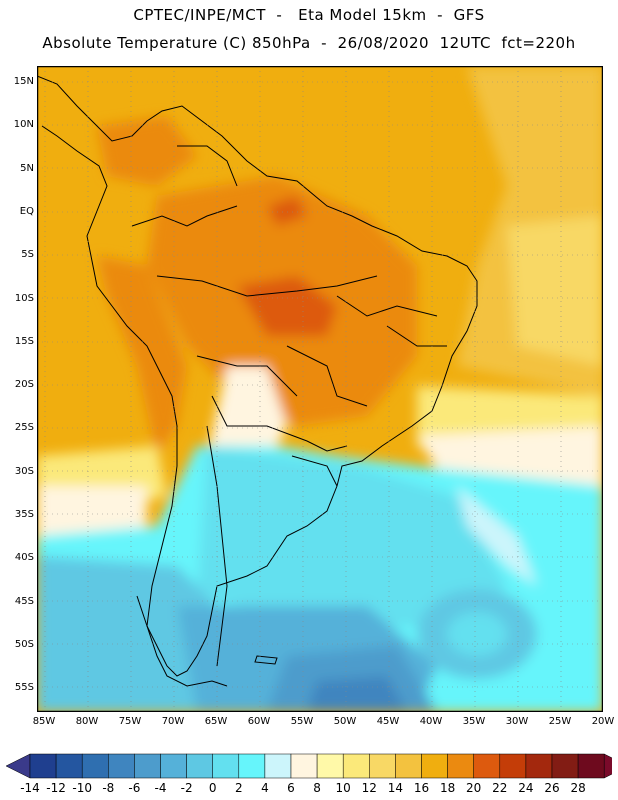  What do you see at coordinates (388, 721) in the screenshot?
I see `lon-label: 45W` at bounding box center [388, 721].